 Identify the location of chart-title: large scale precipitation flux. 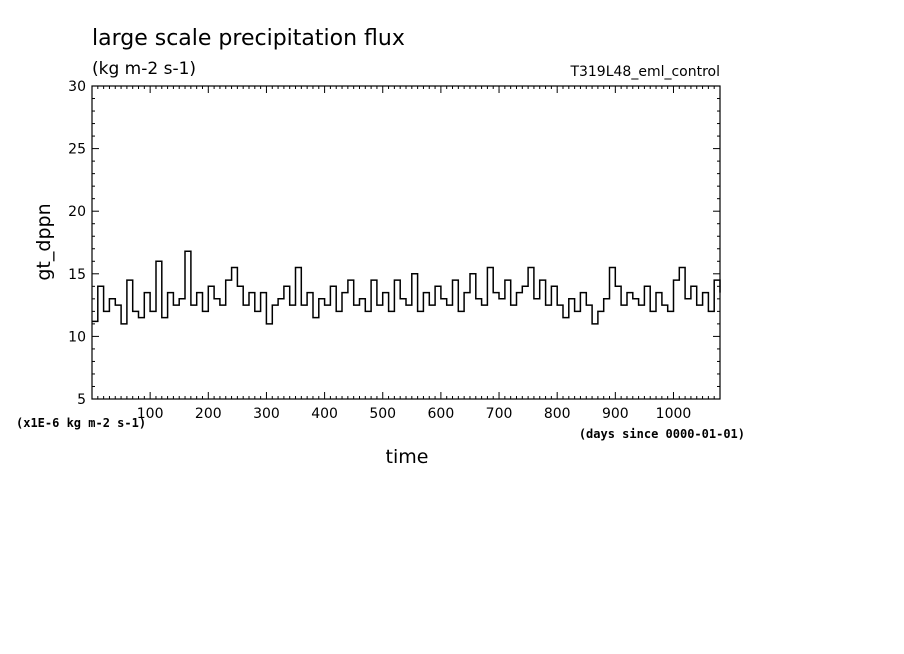
(248, 38).